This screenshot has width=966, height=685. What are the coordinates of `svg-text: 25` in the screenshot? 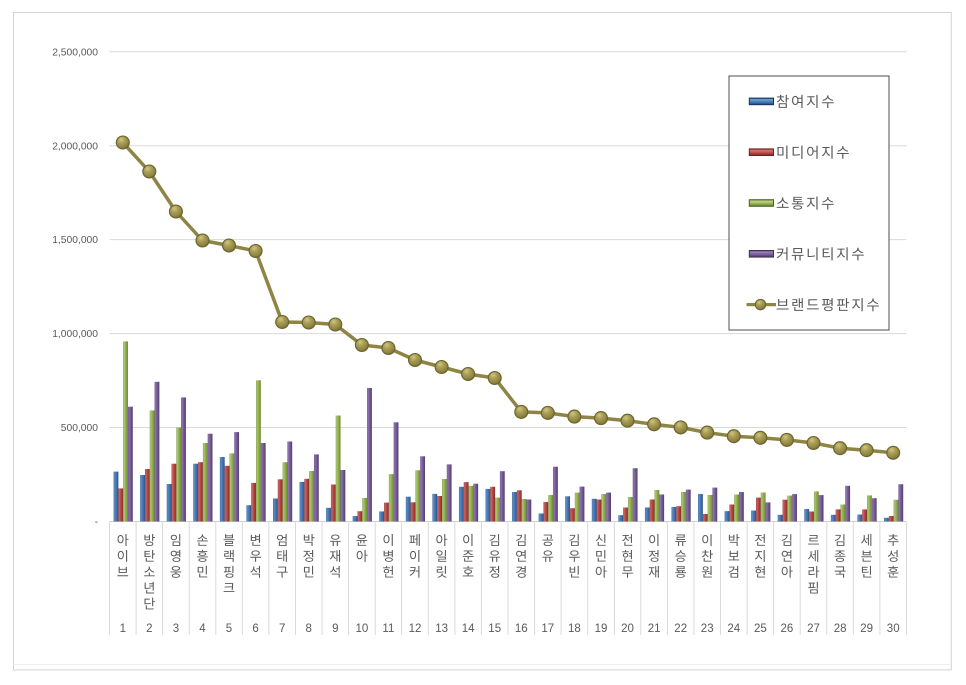 It's located at (760, 629).